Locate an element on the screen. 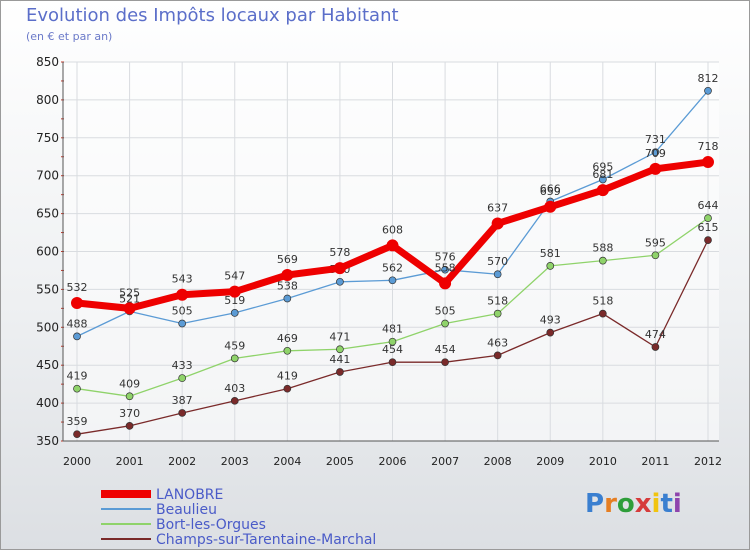  y-tick-label: 700 is located at coordinates (47, 176).